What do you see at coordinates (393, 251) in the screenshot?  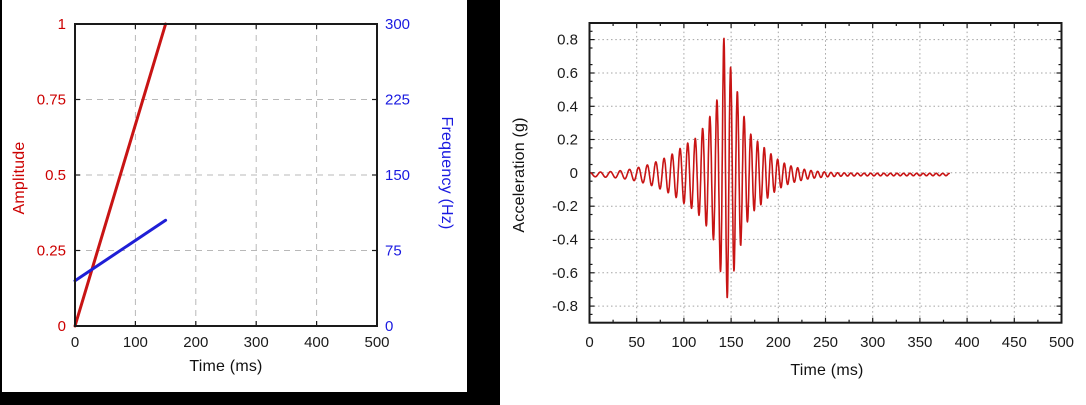 I see `y-tick-label-right: 75` at bounding box center [393, 251].